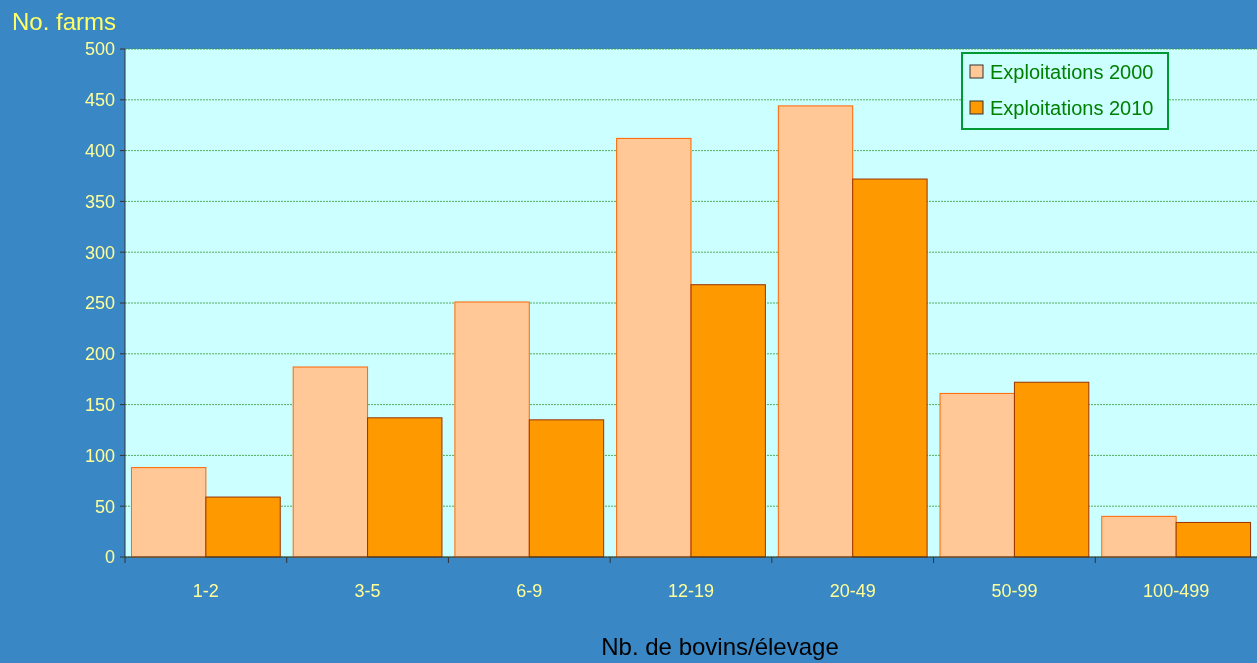 This screenshot has width=1257, height=663. I want to click on y-tick-label: 400, so click(99, 150).